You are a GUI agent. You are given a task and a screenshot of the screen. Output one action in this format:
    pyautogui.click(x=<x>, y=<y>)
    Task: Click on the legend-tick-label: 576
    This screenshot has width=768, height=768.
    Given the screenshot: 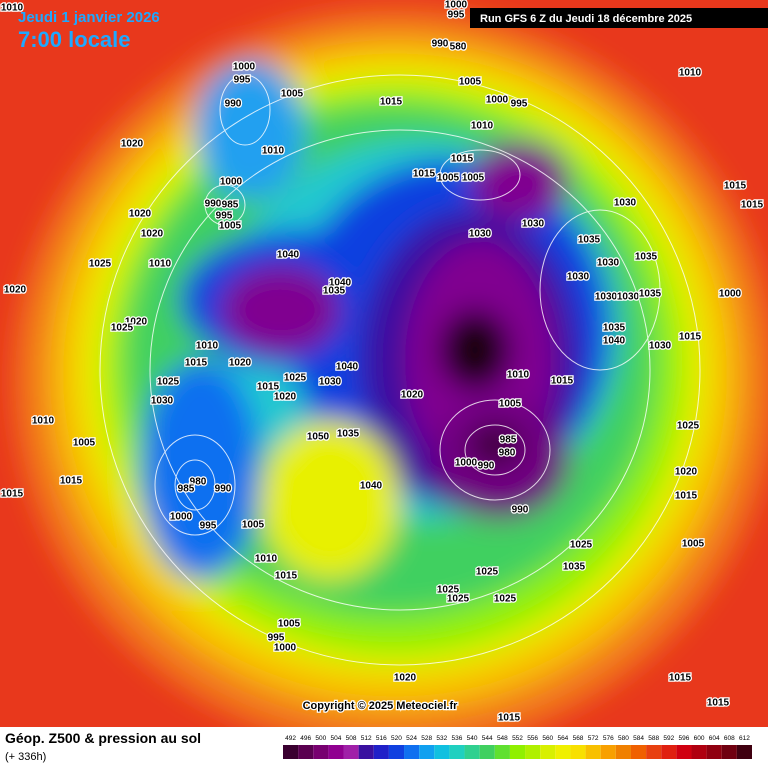 What is the action you would take?
    pyautogui.click(x=608, y=738)
    